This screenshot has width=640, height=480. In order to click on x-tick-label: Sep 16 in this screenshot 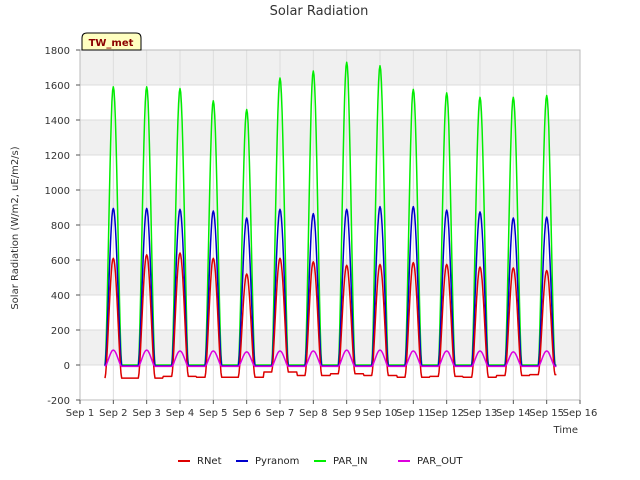, I will do `click(580, 413)`.